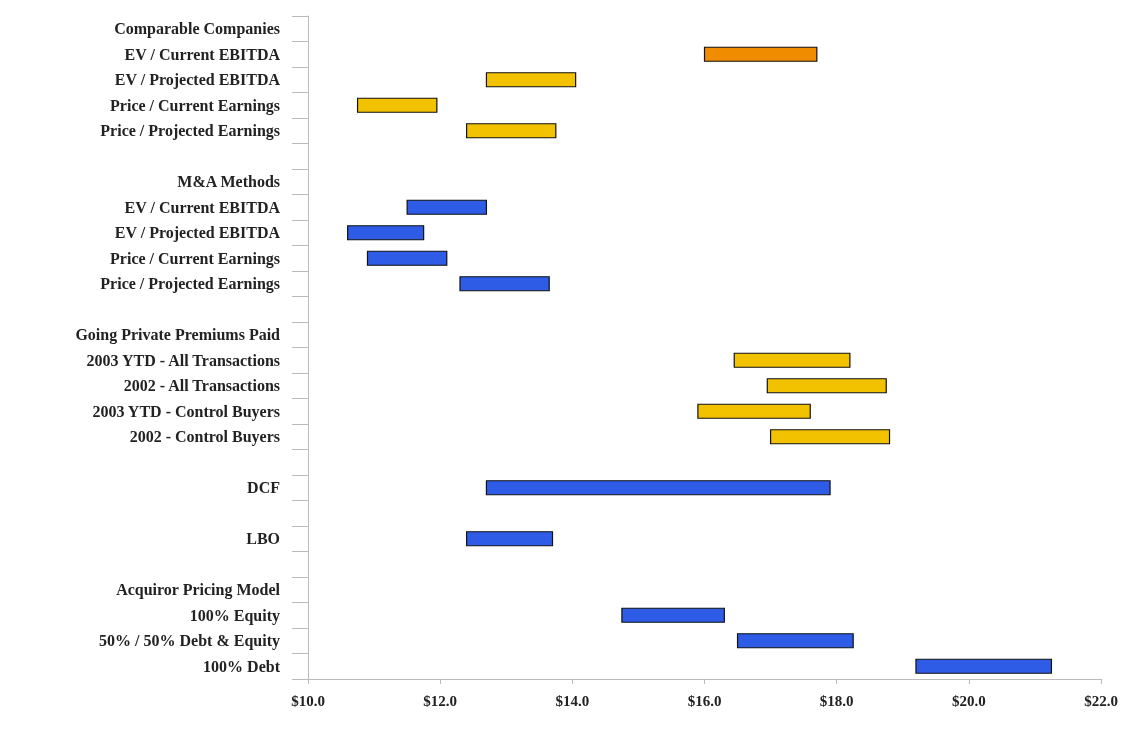 The height and width of the screenshot is (731, 1137). What do you see at coordinates (234, 615) in the screenshot?
I see `y-tick-label: 100% Equity` at bounding box center [234, 615].